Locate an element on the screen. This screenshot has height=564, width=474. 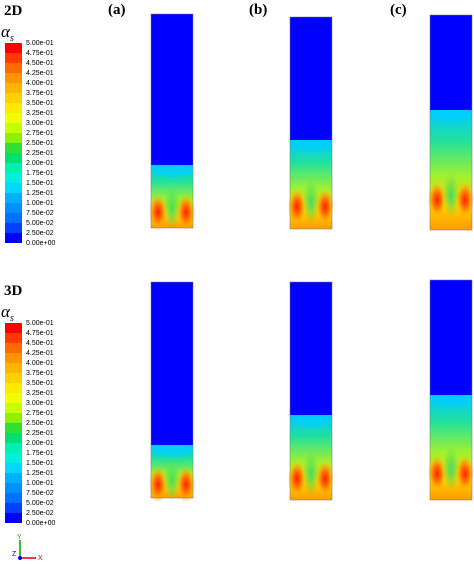
colorbar-label: 5.00e-01 is located at coordinates (40, 43).